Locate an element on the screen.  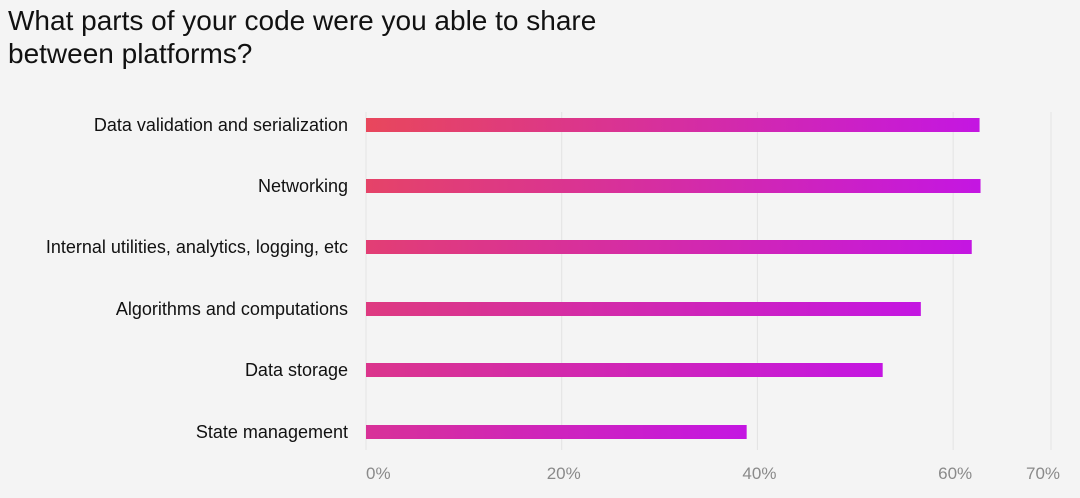
x-tick-label: 70% is located at coordinates (1043, 473).